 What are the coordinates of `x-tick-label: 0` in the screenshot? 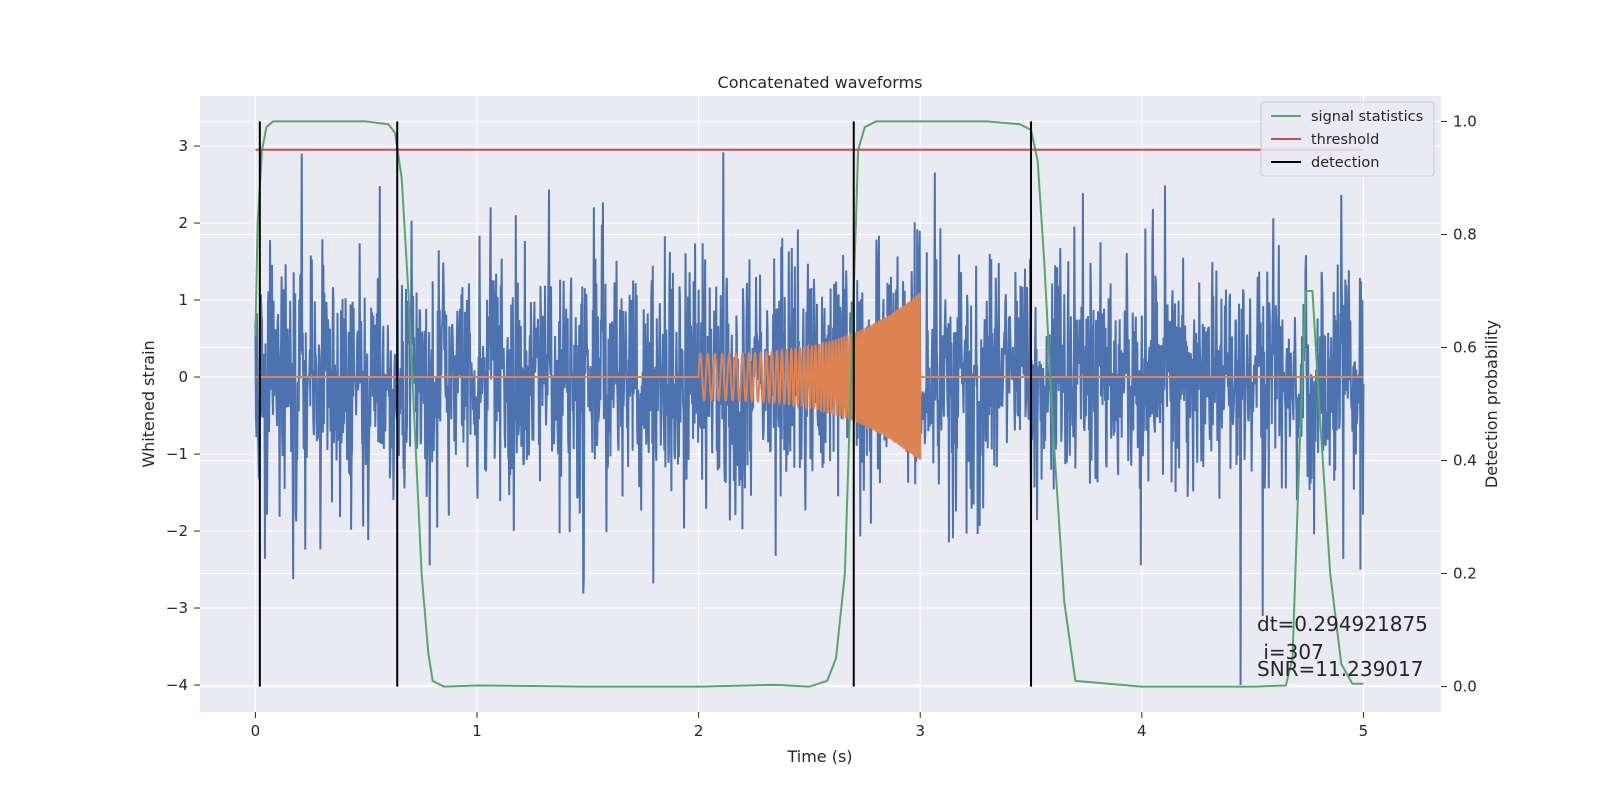 It's located at (256, 731).